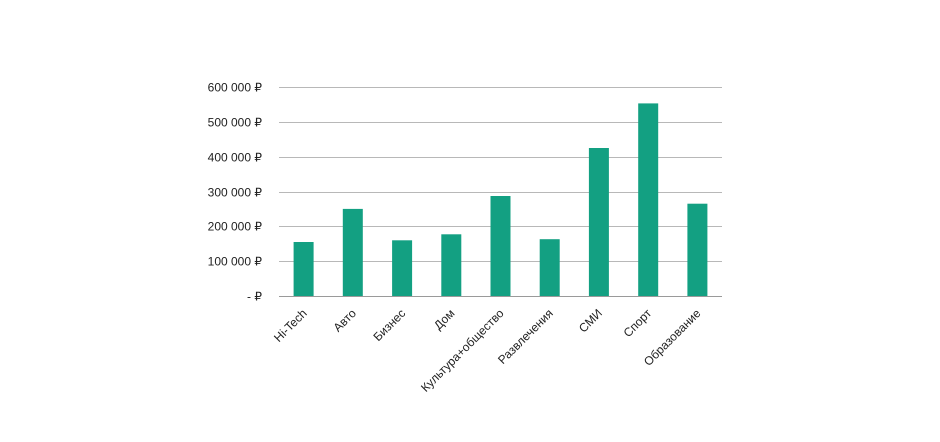  Describe the element at coordinates (462, 350) in the screenshot. I see `x-tick-label: Культура+общество` at that location.